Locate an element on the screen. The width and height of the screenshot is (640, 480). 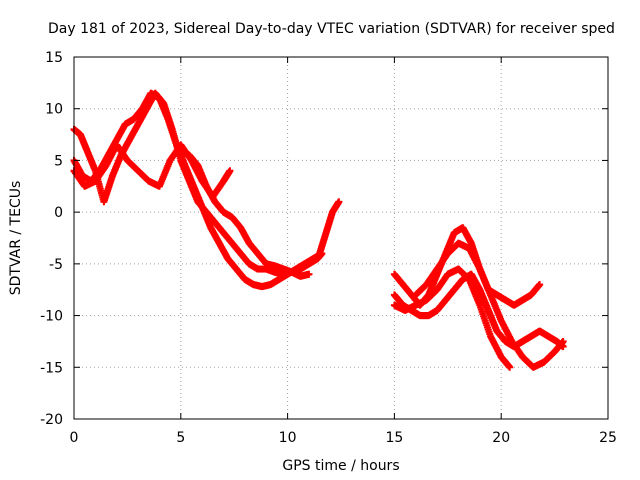
y-tick-label: -10 is located at coordinates (51, 317).